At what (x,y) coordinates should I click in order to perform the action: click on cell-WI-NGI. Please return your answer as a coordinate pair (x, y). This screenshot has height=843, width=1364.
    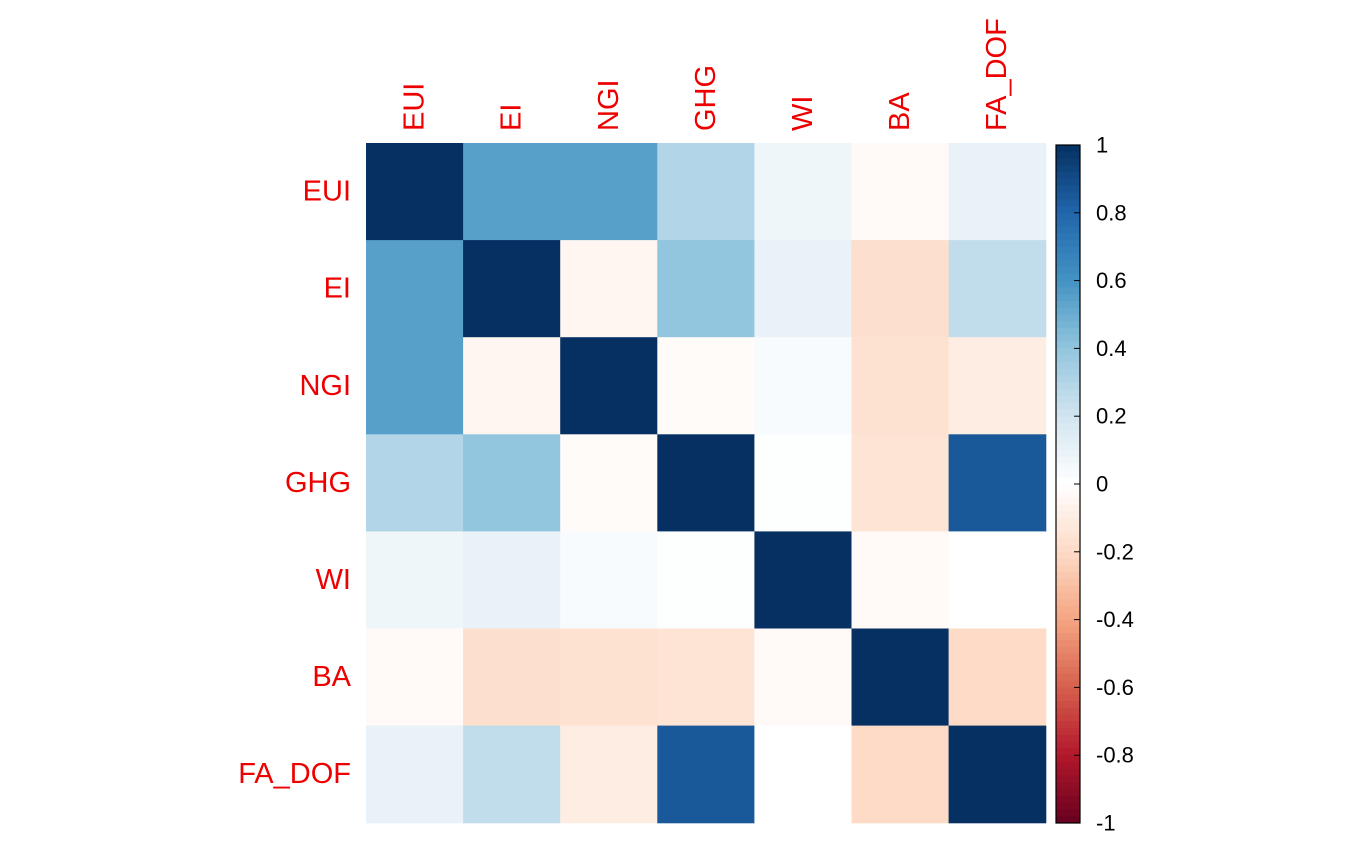
    Looking at the image, I should click on (609, 580).